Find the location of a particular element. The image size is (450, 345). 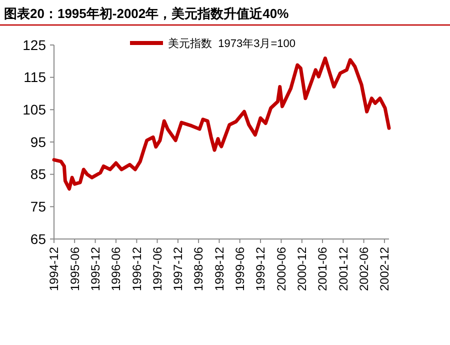

x-tick-label: 1999-12 is located at coordinates (261, 269).